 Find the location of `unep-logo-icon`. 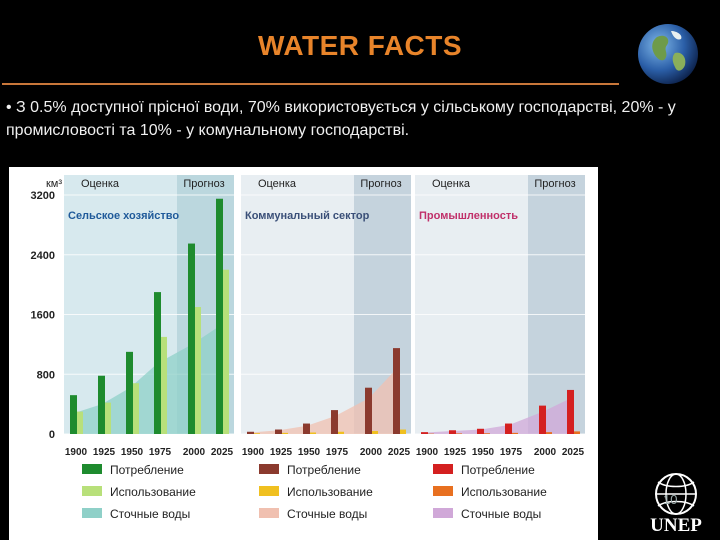

unep-logo-icon is located at coordinates (676, 494).